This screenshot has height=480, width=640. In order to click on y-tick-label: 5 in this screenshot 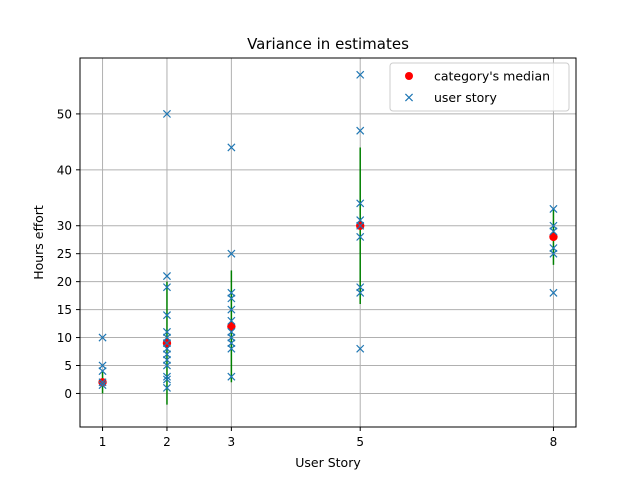, I will do `click(68, 366)`.